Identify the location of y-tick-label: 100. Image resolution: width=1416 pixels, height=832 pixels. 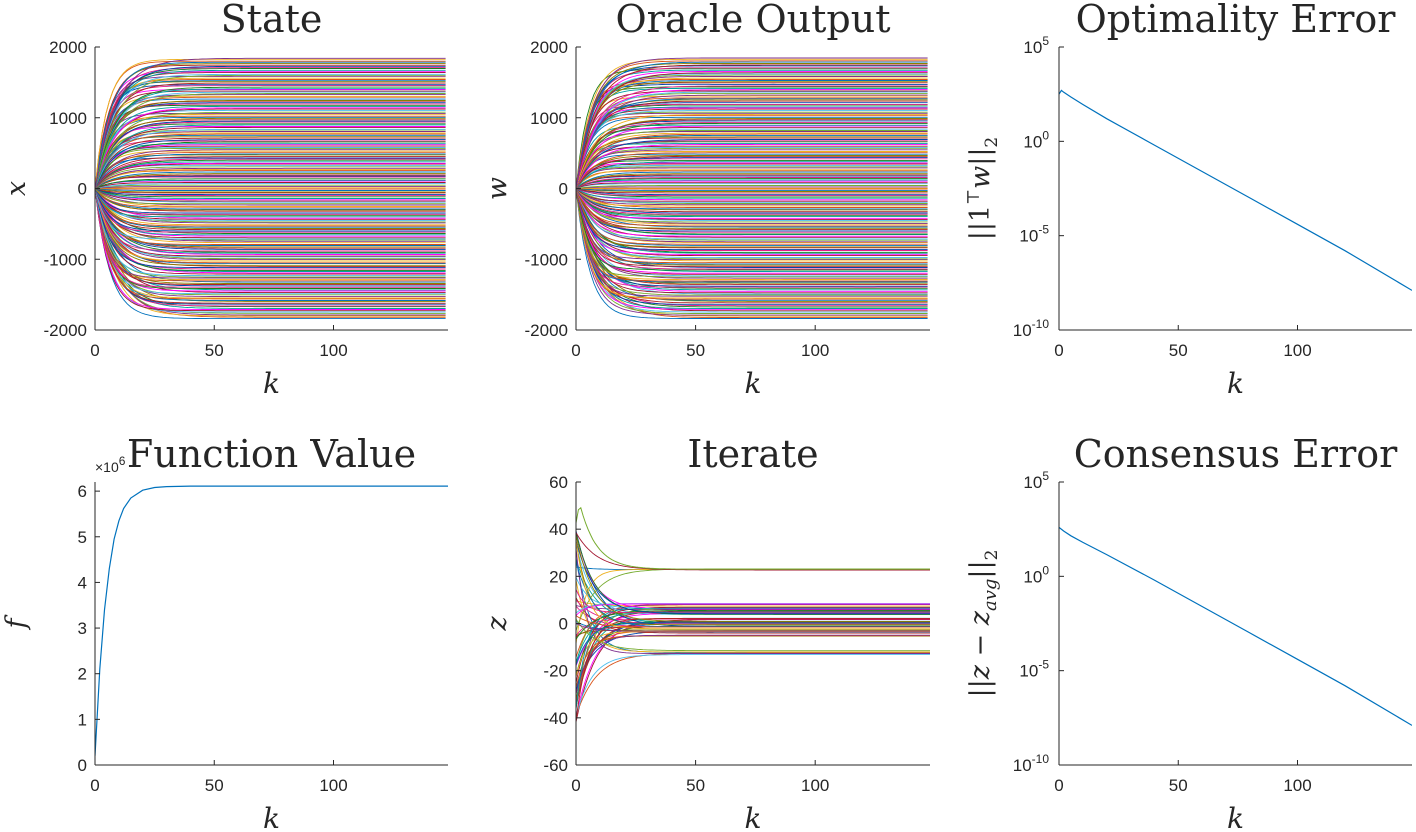
(1036, 574).